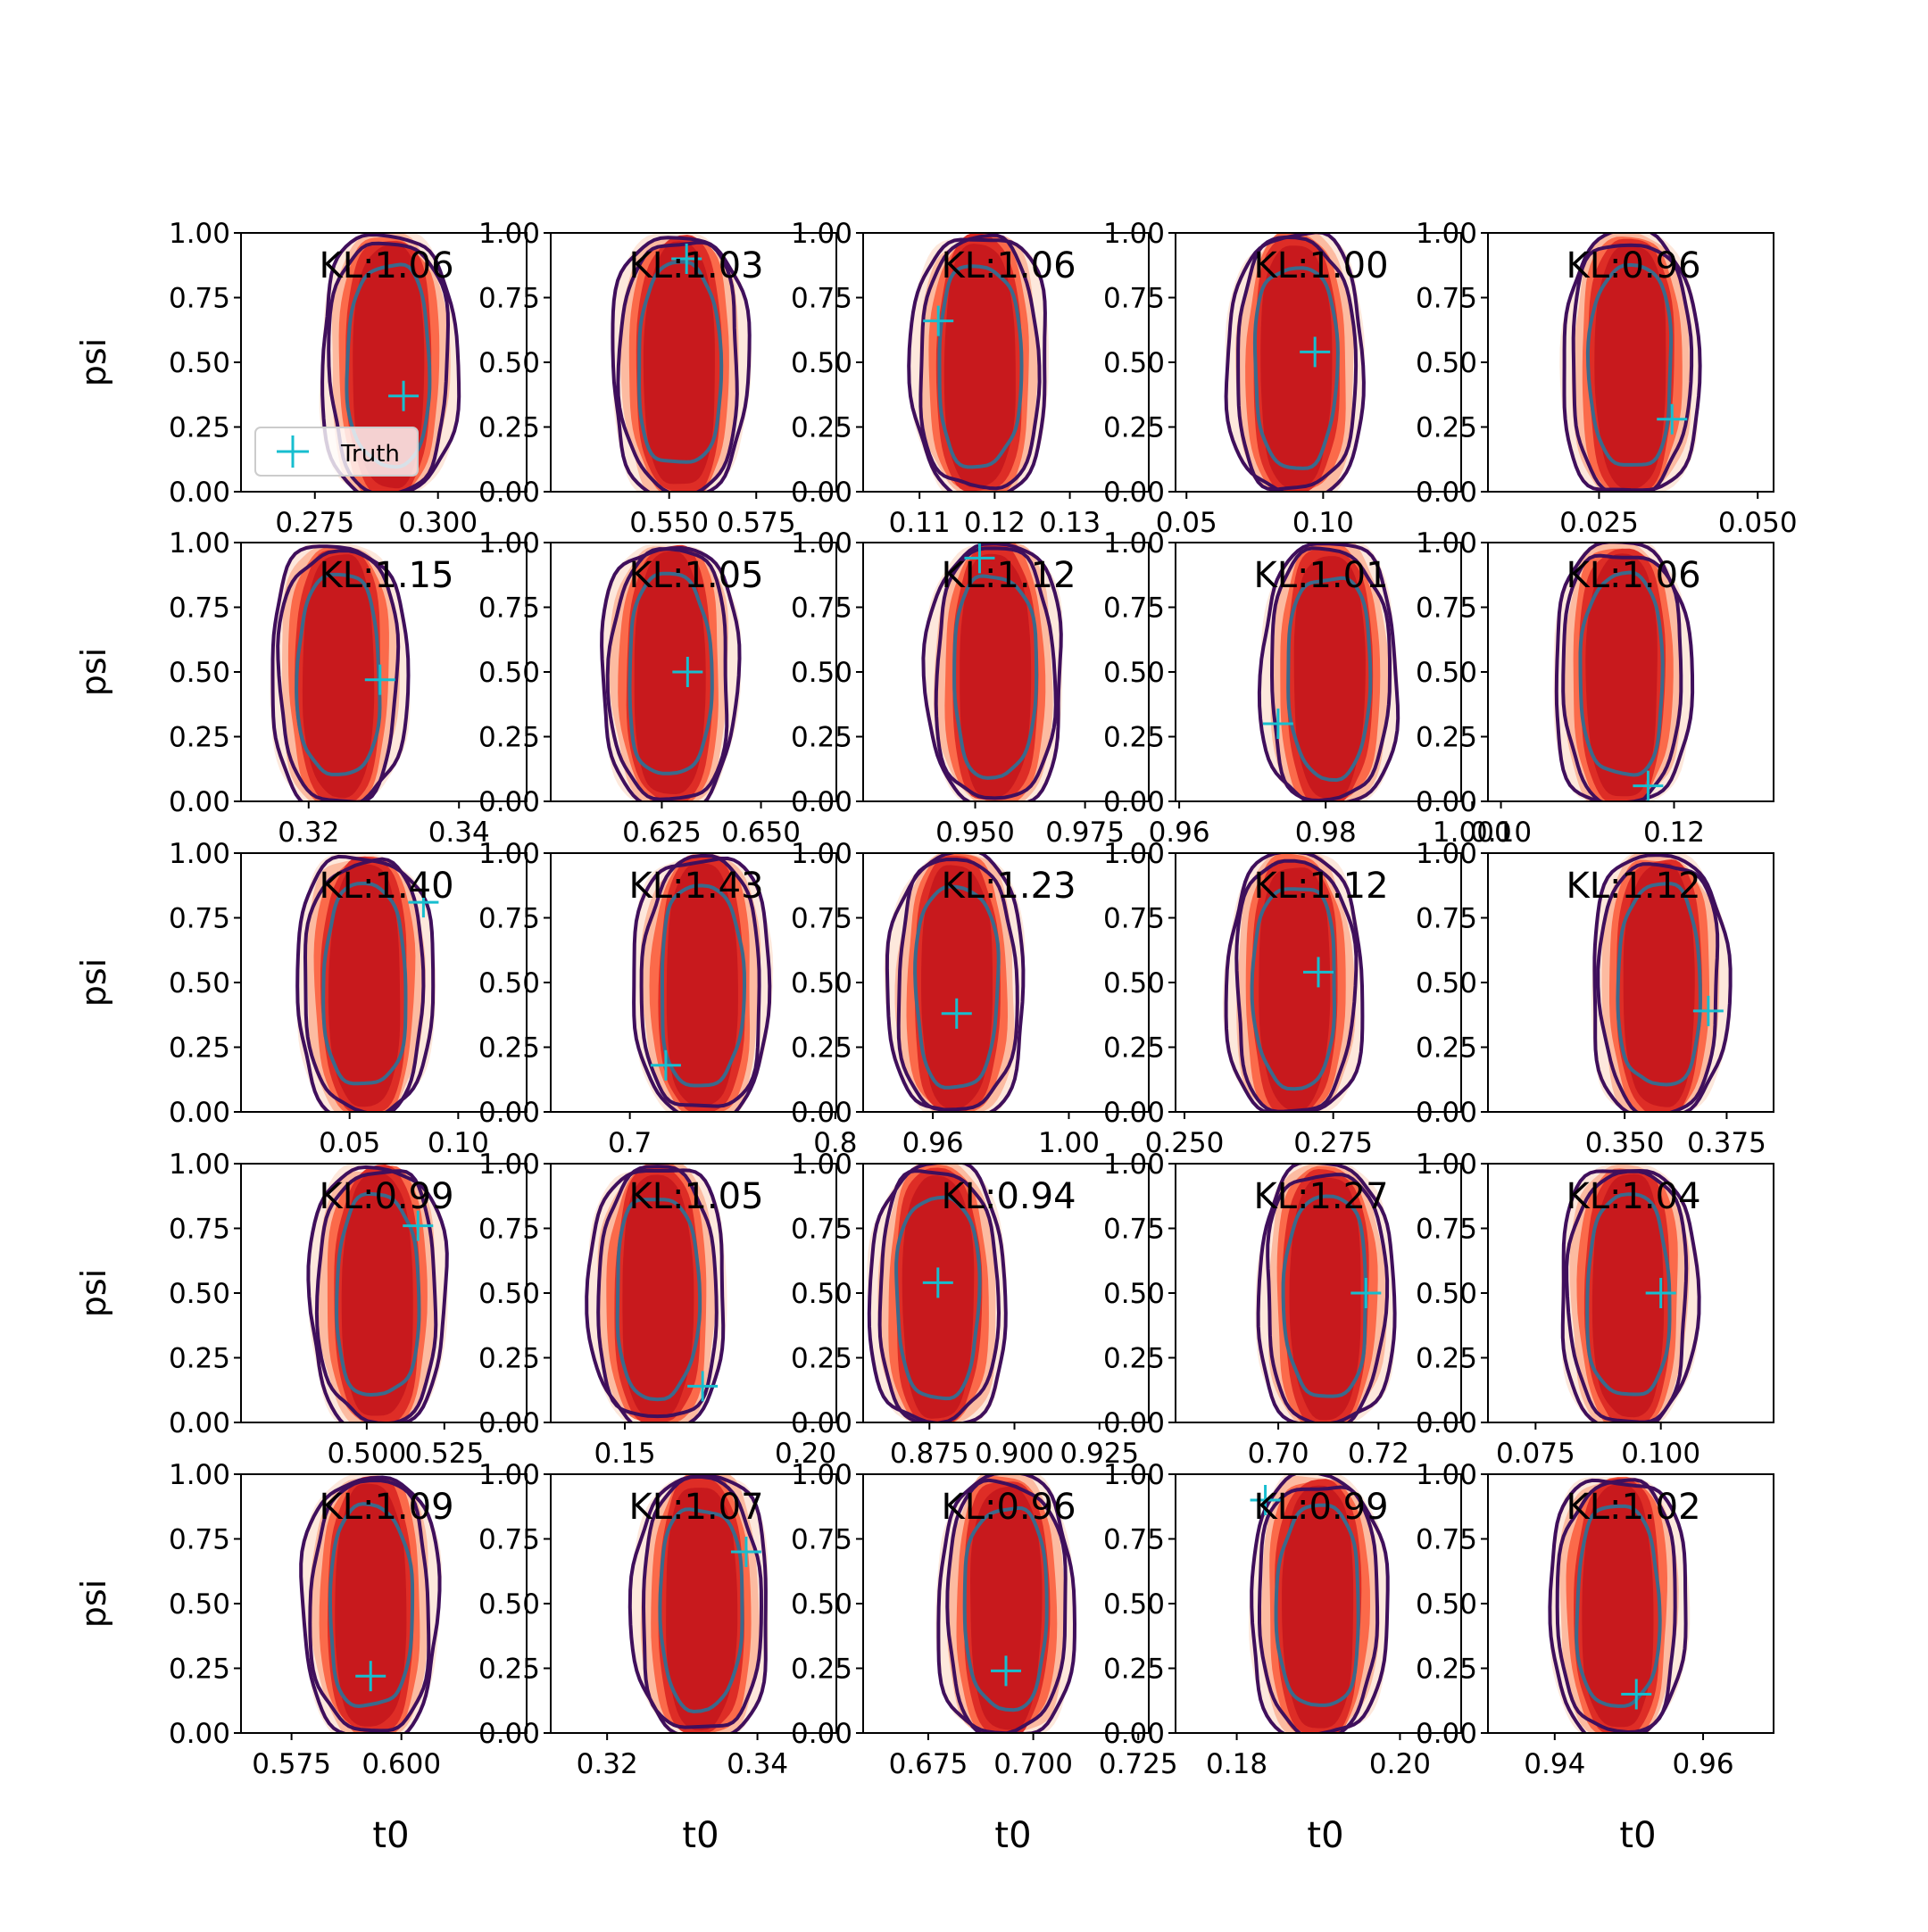 This screenshot has width=1928, height=1932. Describe the element at coordinates (928, 1764) in the screenshot. I see `x-tick-label: 0.675` at that location.